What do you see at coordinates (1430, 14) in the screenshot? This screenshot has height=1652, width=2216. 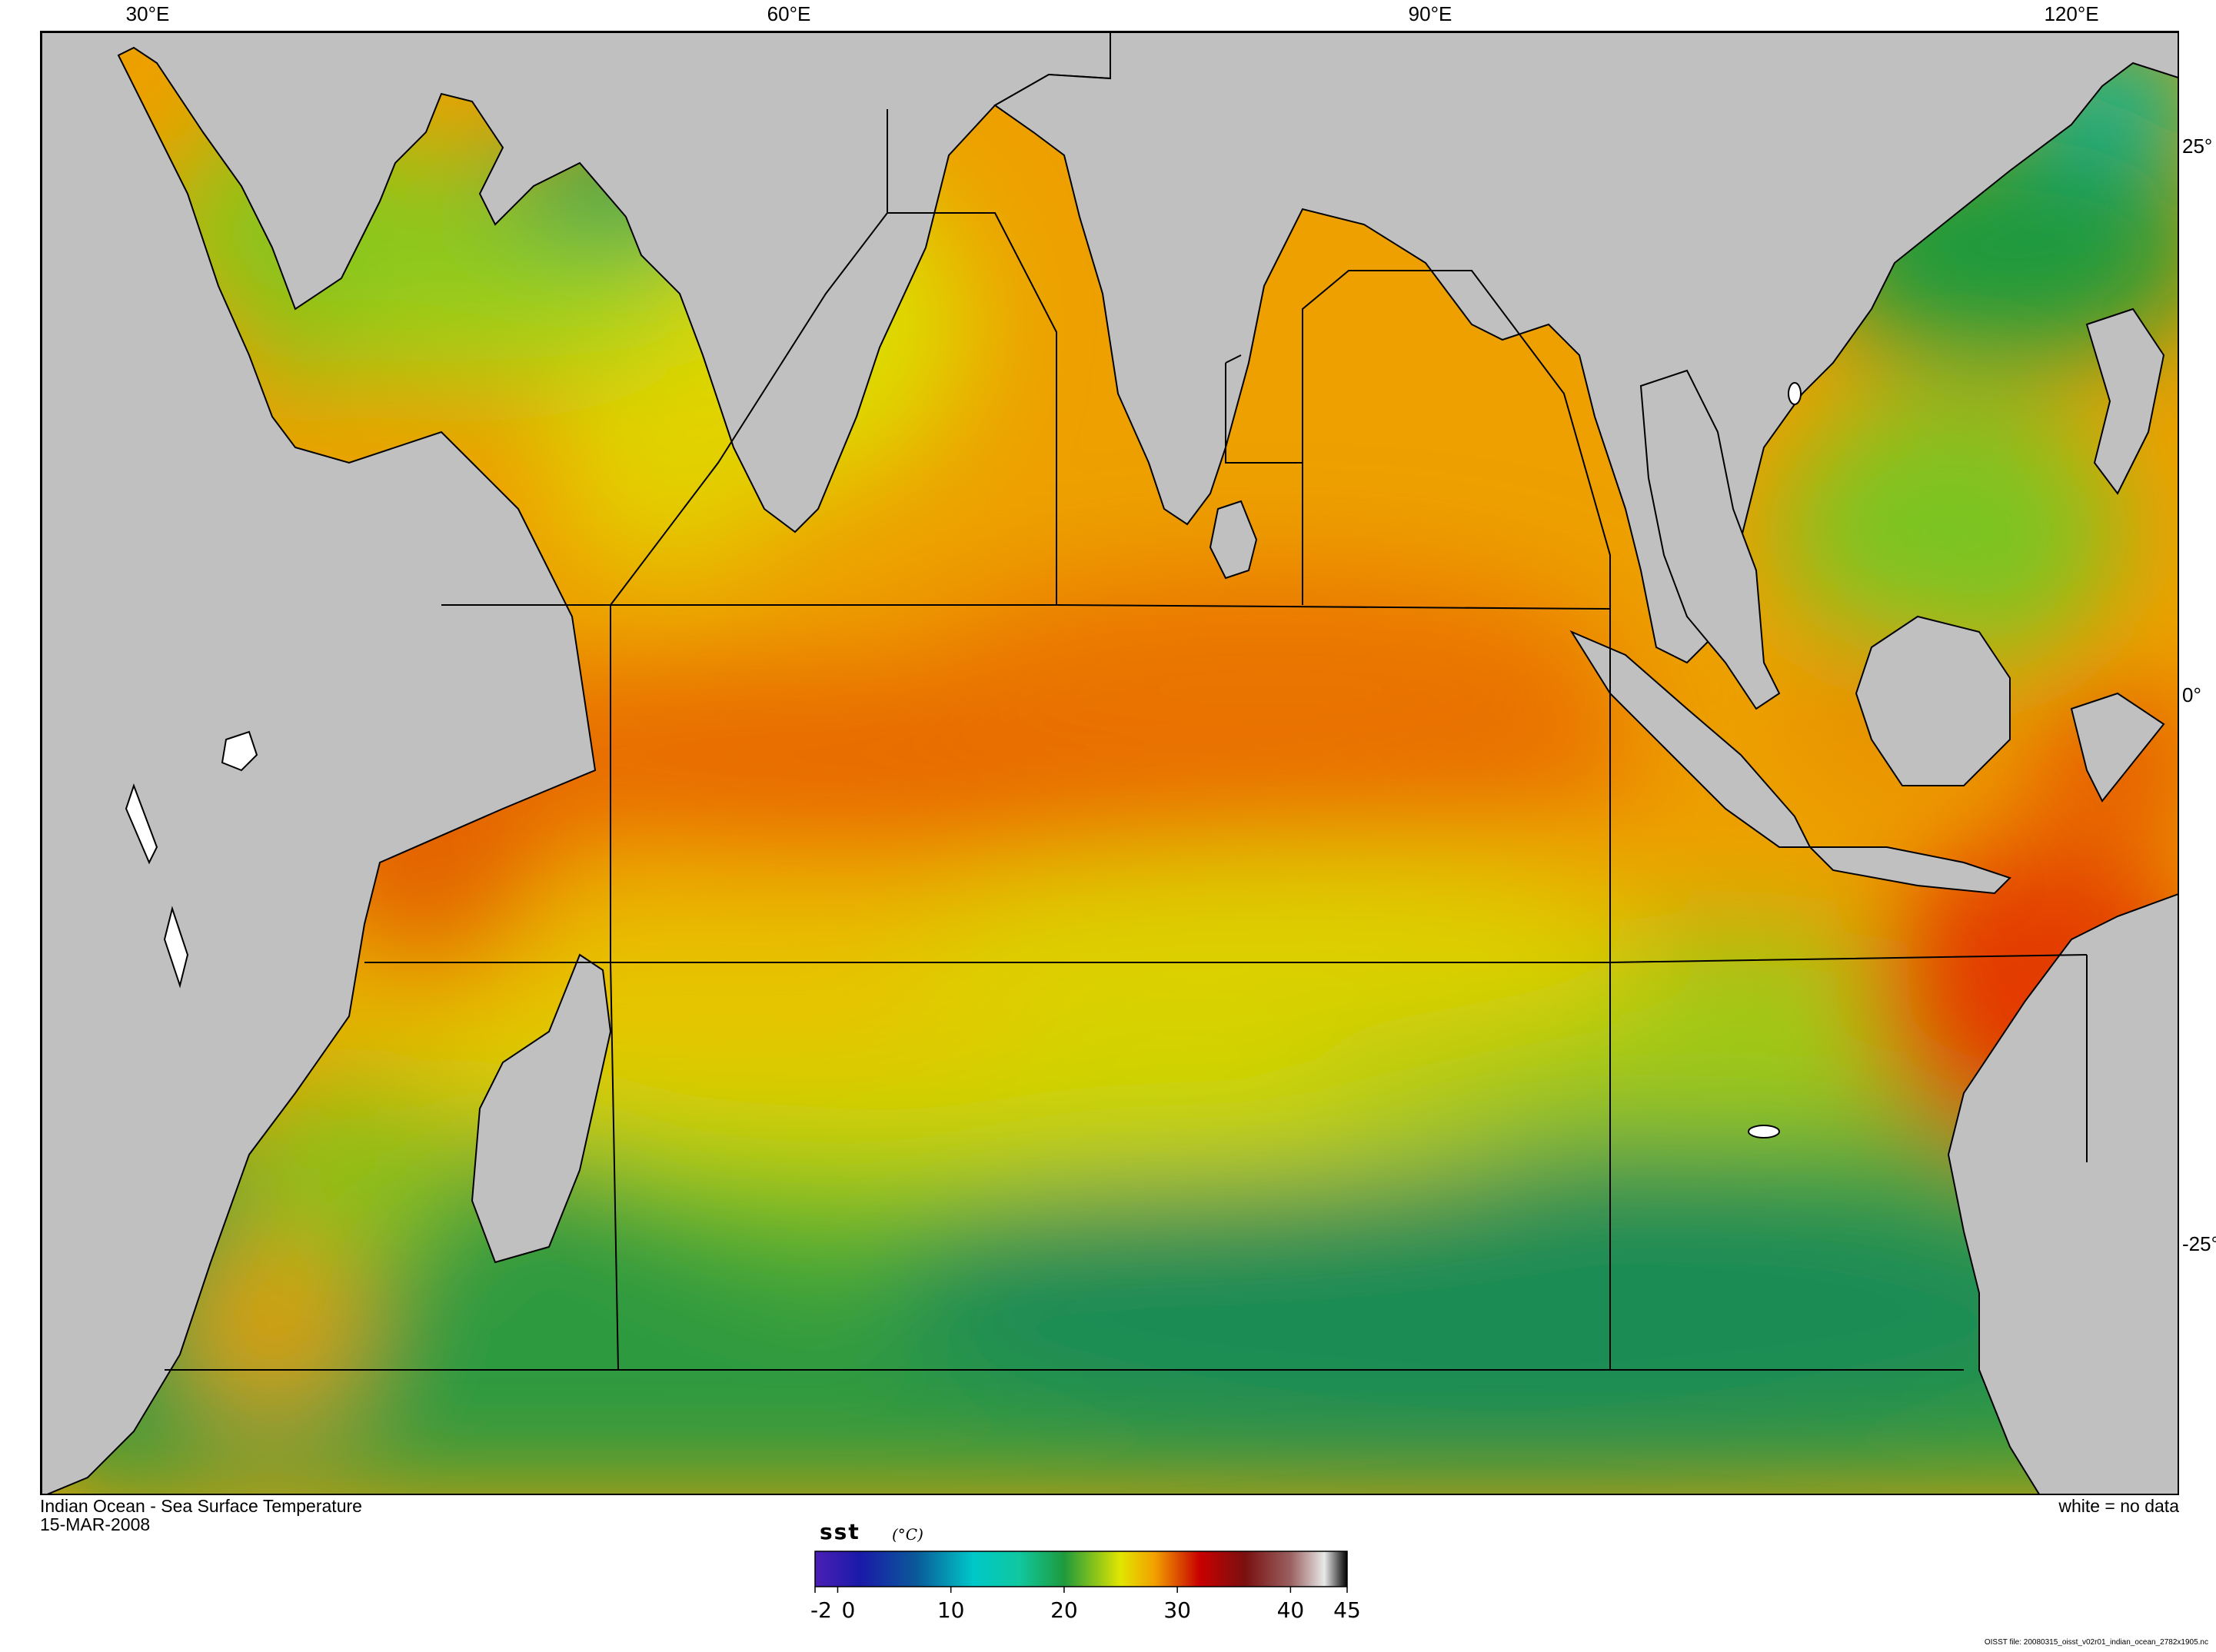 I see `lon-label-90e: 90°E` at bounding box center [1430, 14].